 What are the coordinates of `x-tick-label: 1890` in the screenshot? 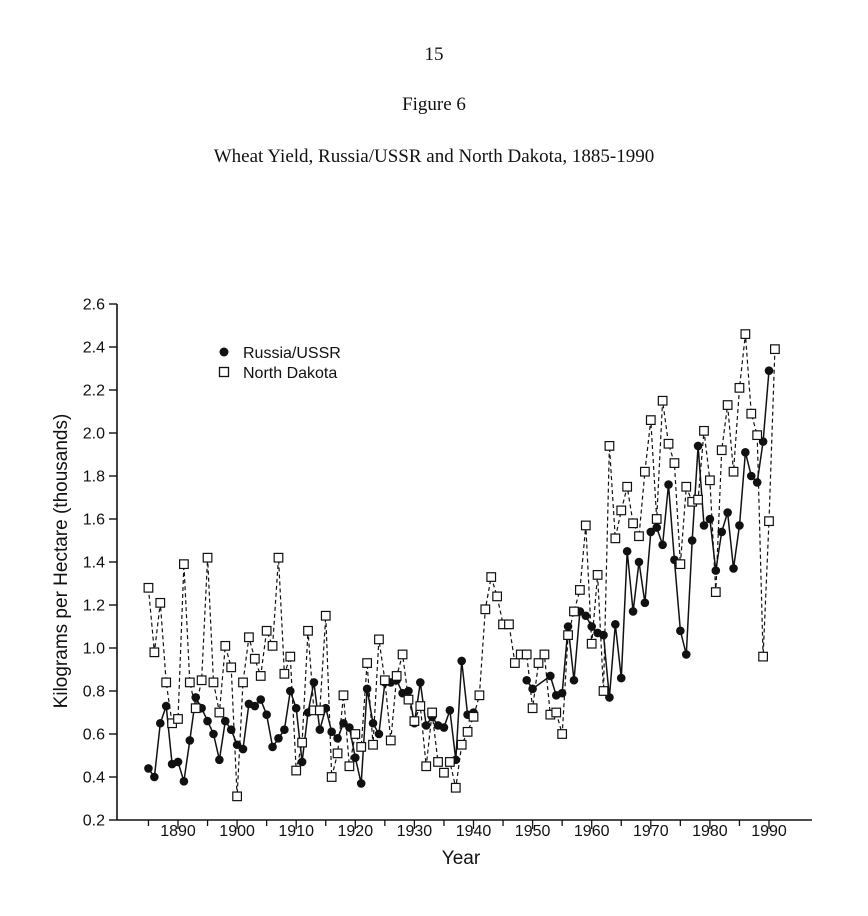 It's located at (178, 831).